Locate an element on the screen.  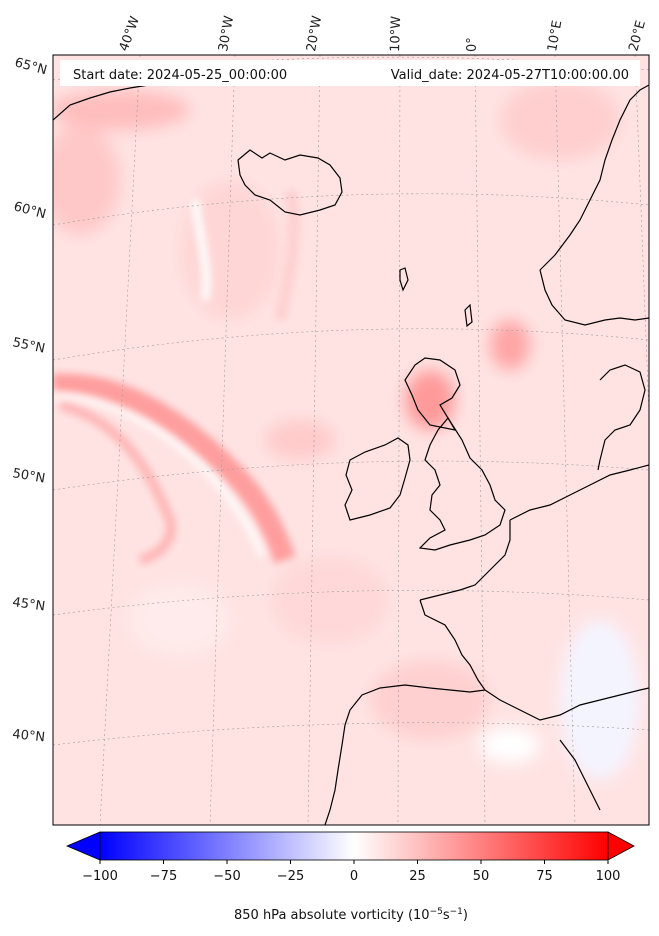
lon-label-0: 0° is located at coordinates (472, 44).